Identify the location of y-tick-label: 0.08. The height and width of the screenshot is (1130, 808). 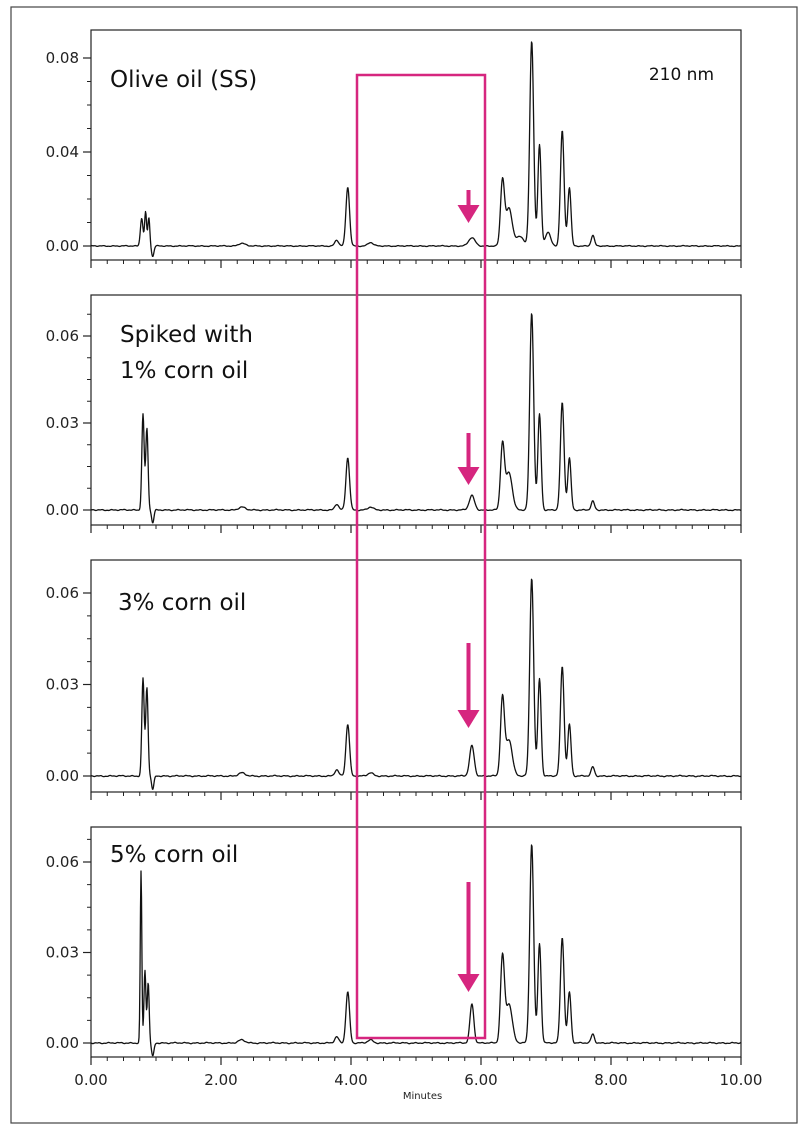
(62, 58).